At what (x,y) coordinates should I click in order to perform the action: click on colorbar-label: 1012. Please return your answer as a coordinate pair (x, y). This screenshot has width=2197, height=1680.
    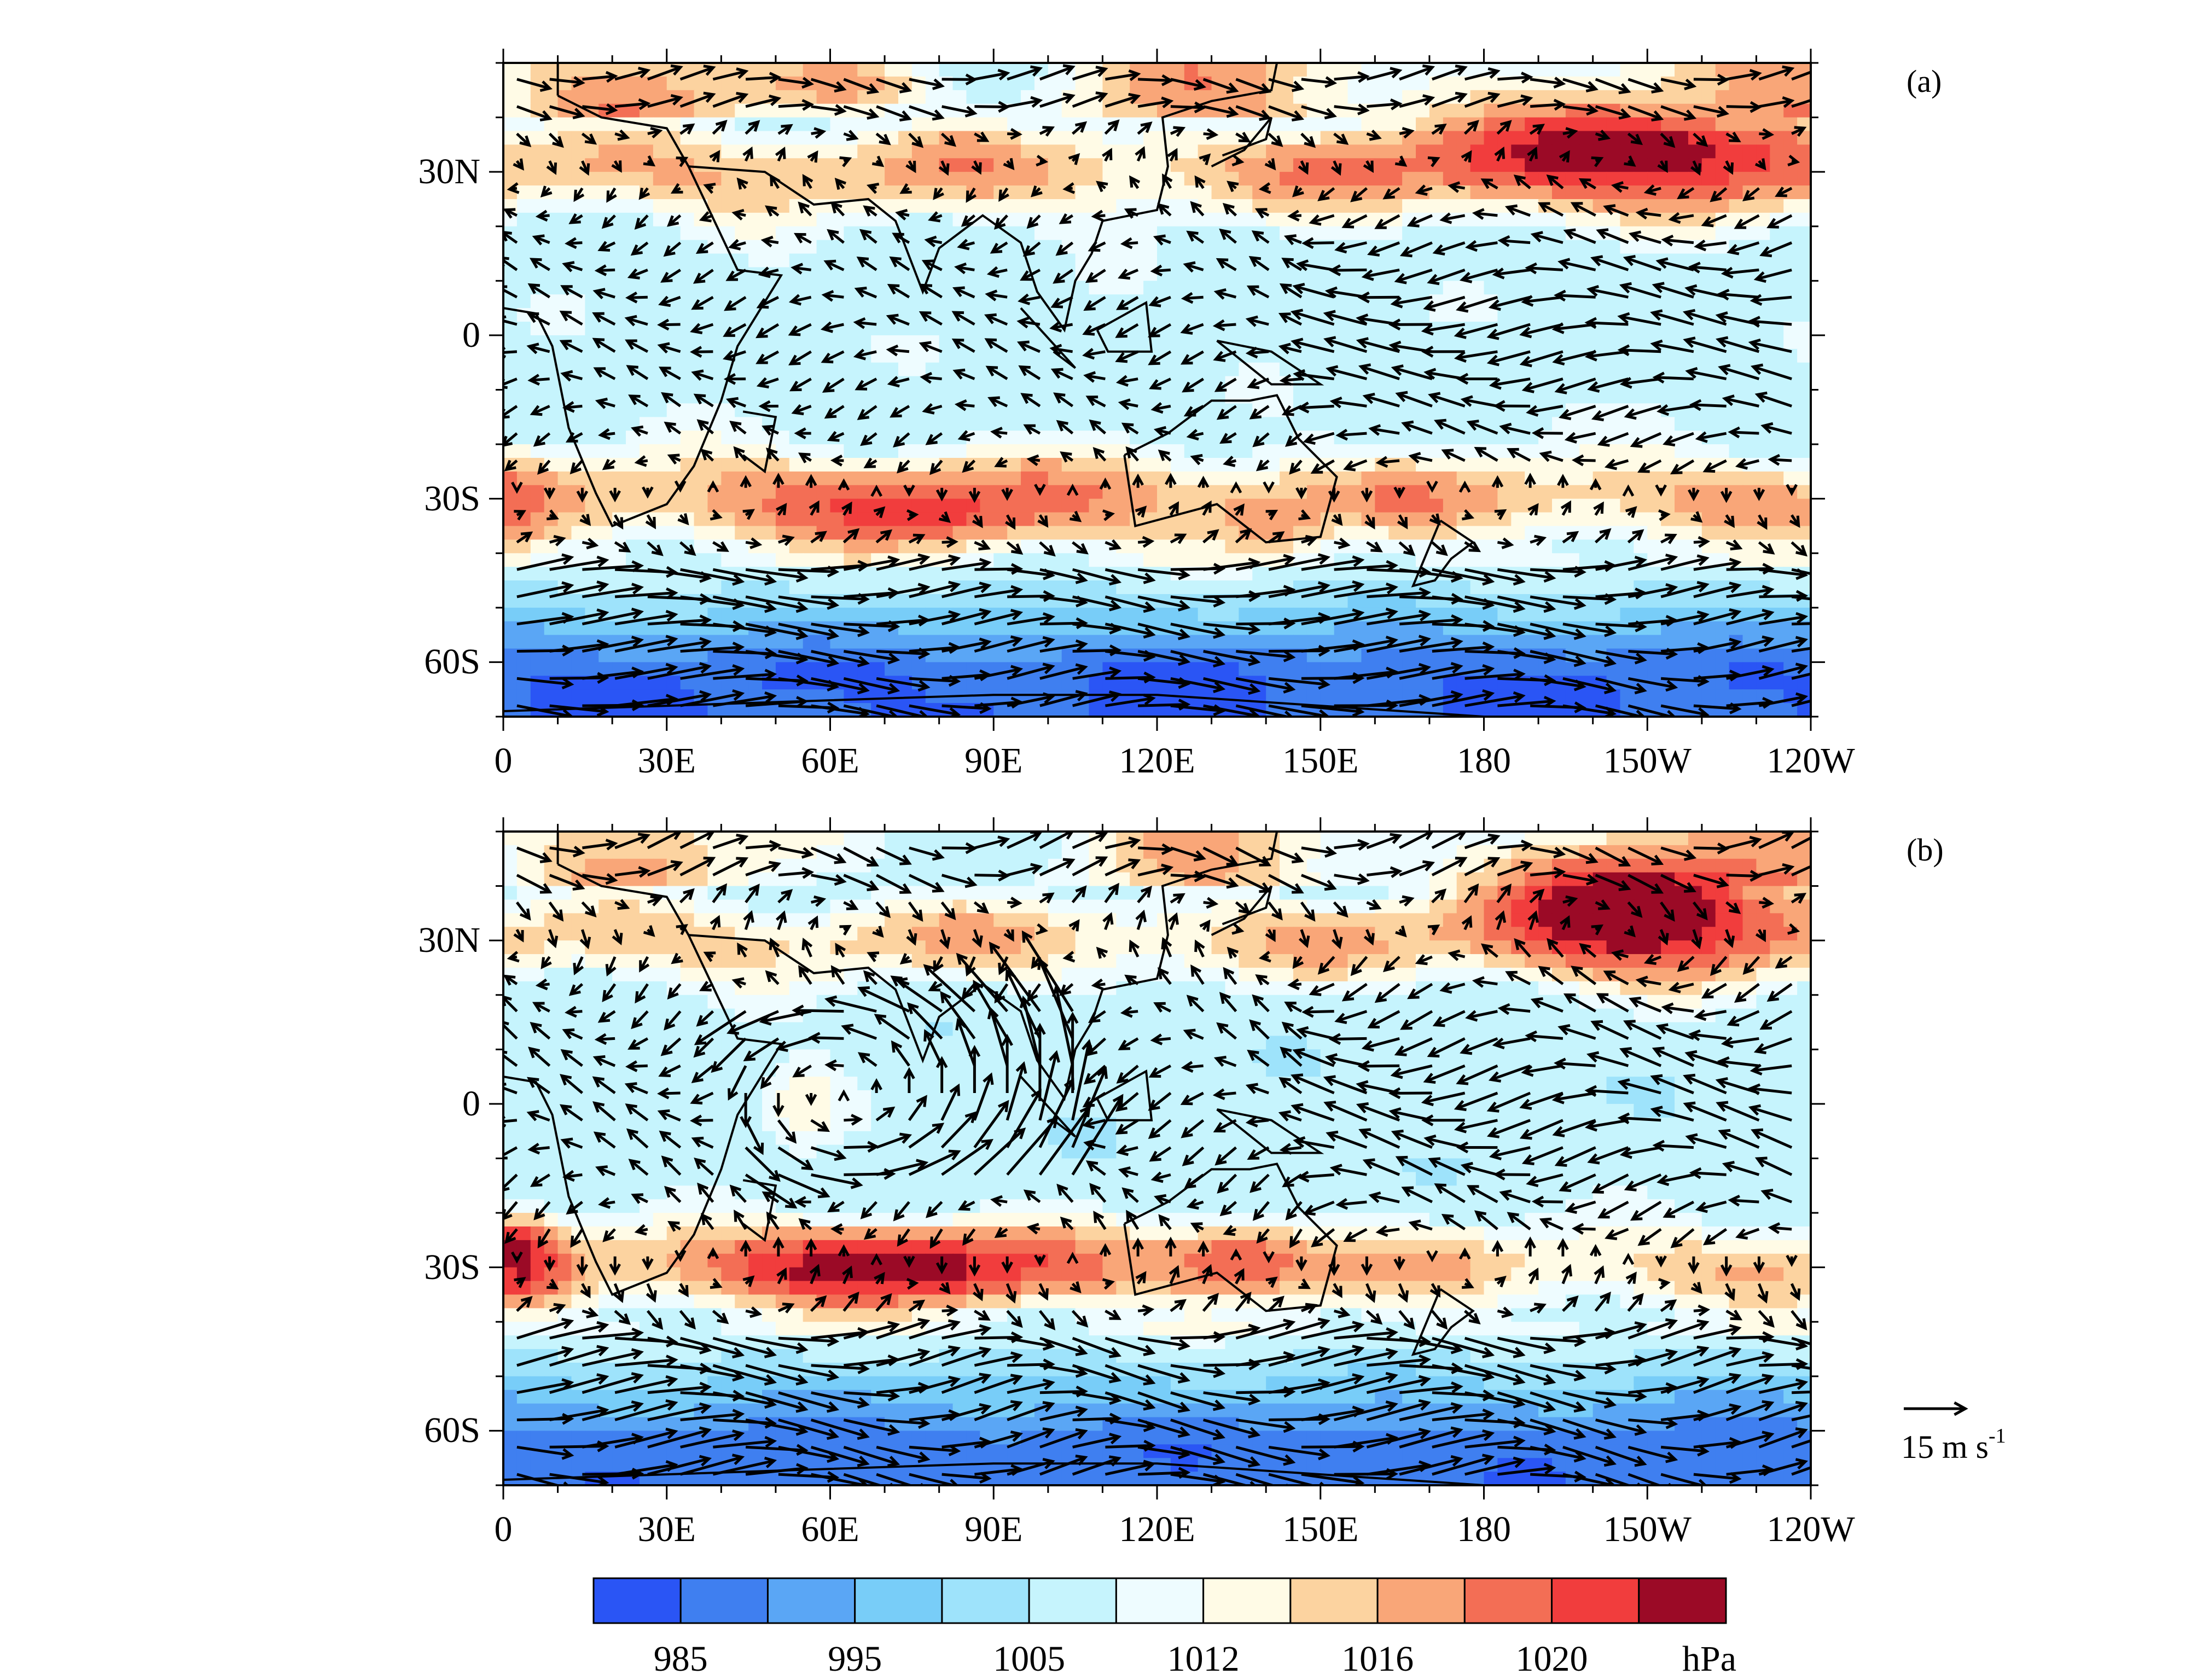
    Looking at the image, I should click on (1203, 1659).